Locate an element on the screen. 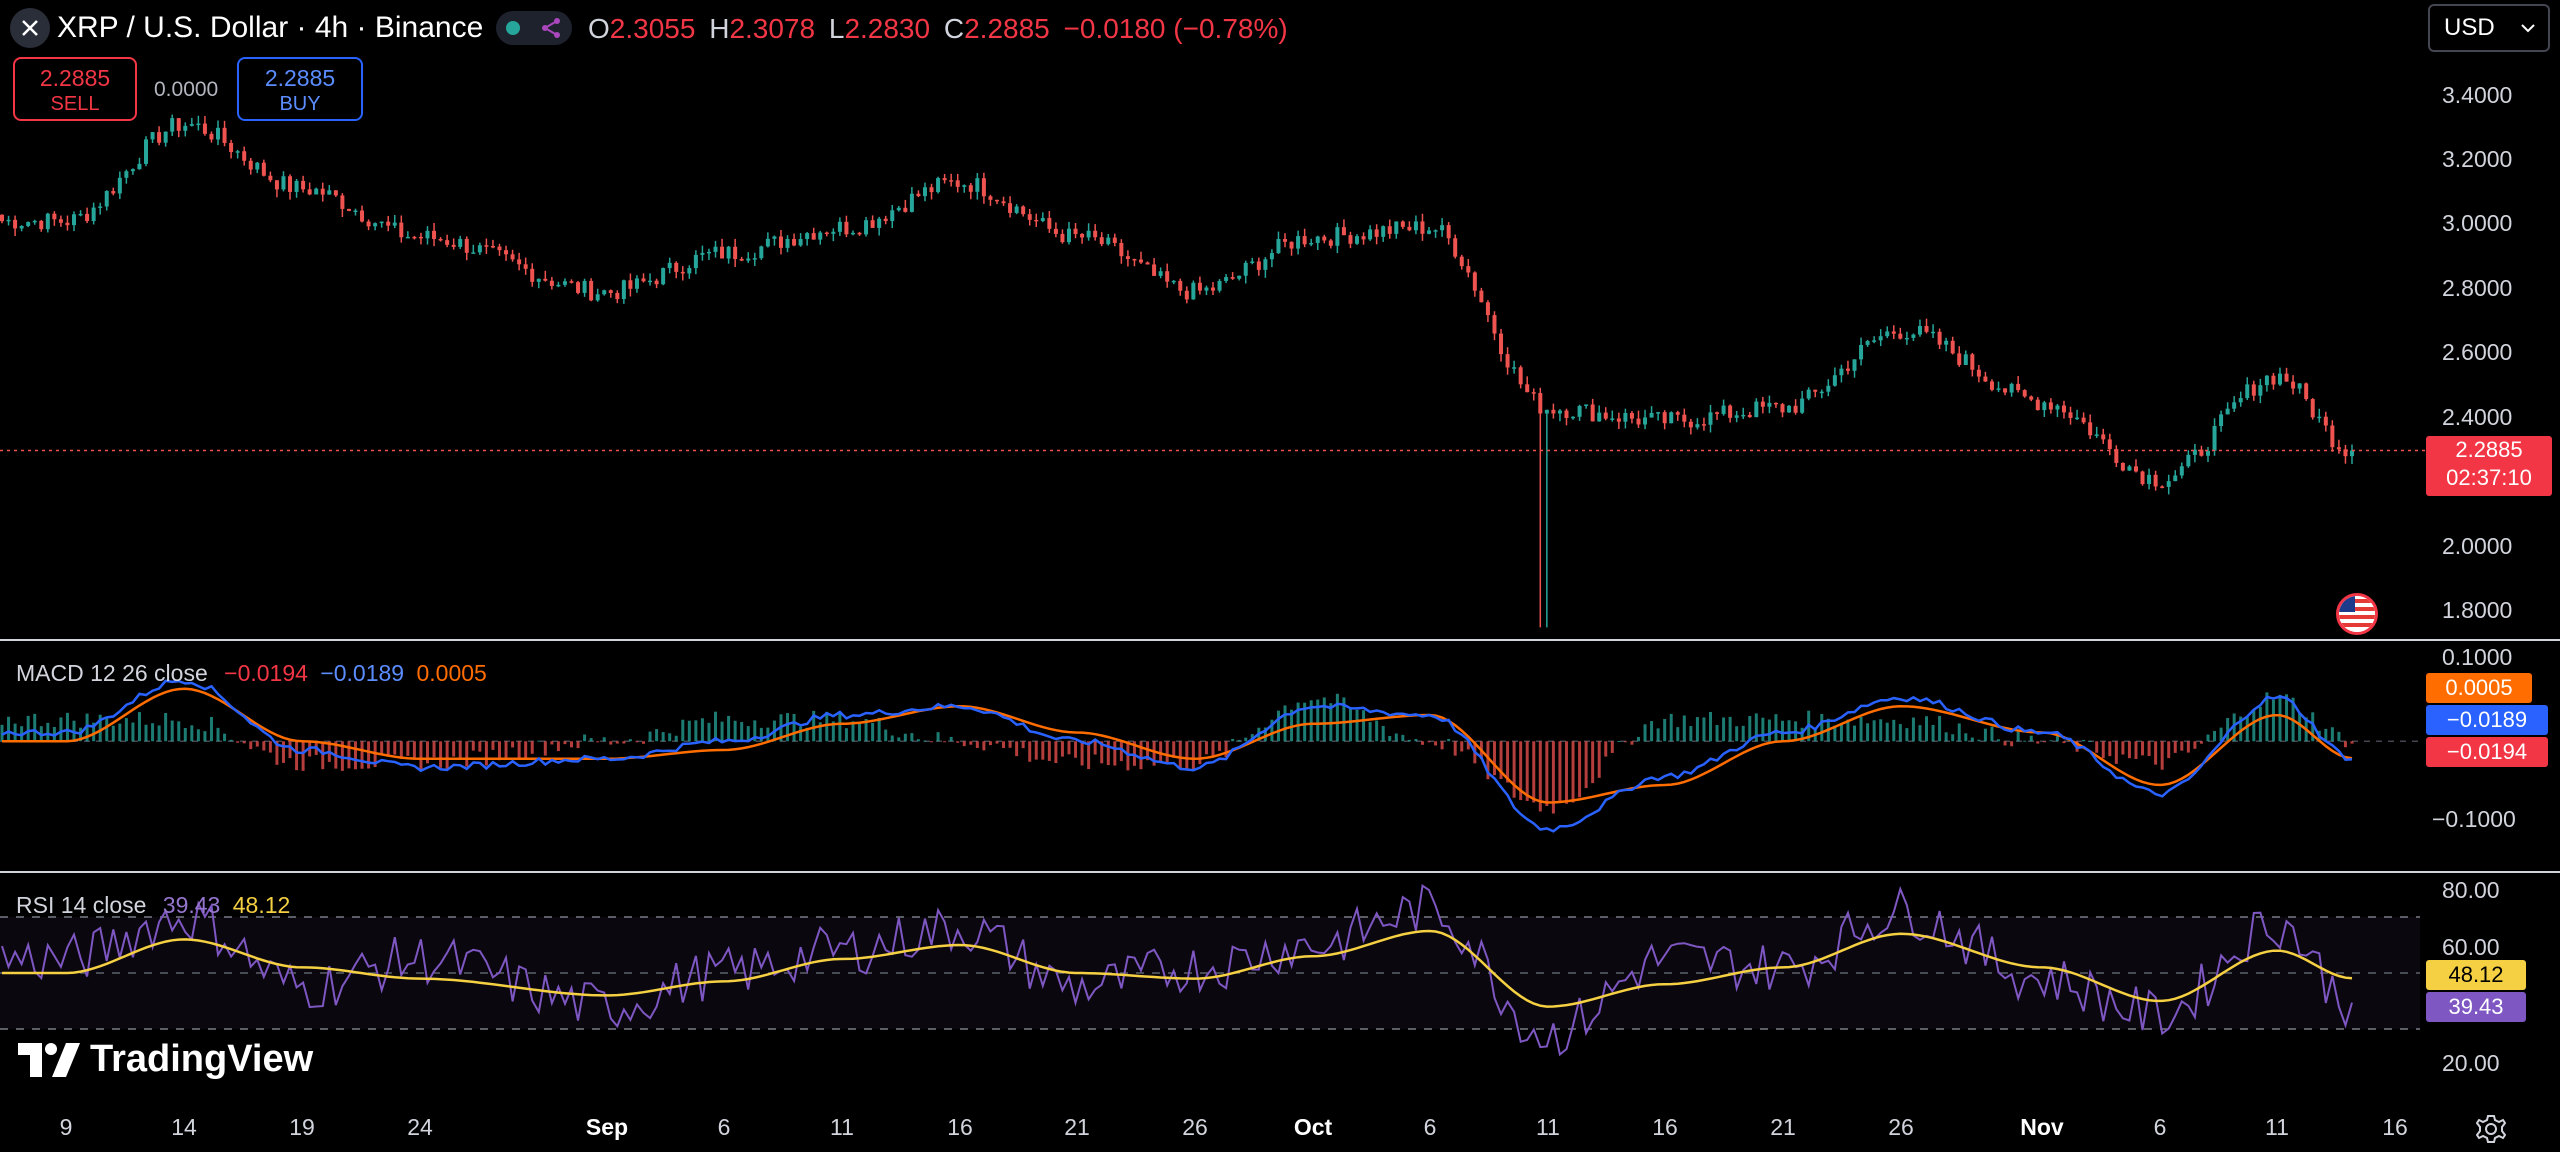 The width and height of the screenshot is (2560, 1152). status-pill is located at coordinates (534, 28).